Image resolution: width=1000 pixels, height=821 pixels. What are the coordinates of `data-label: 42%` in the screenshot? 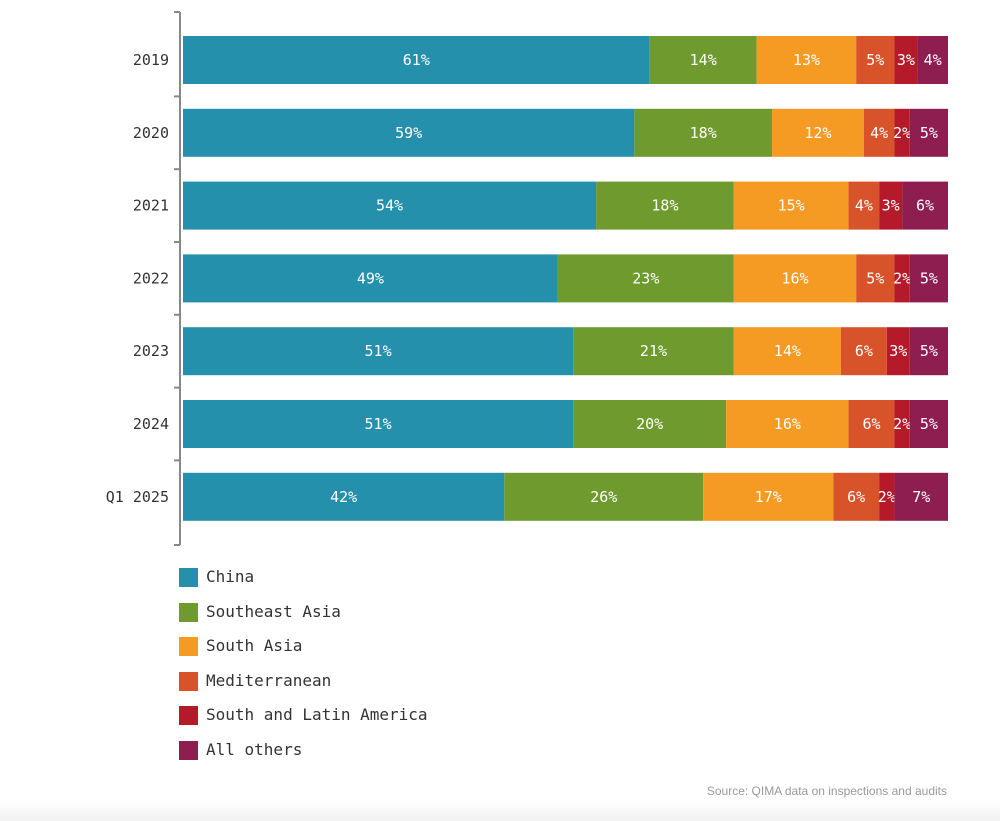 It's located at (343, 497).